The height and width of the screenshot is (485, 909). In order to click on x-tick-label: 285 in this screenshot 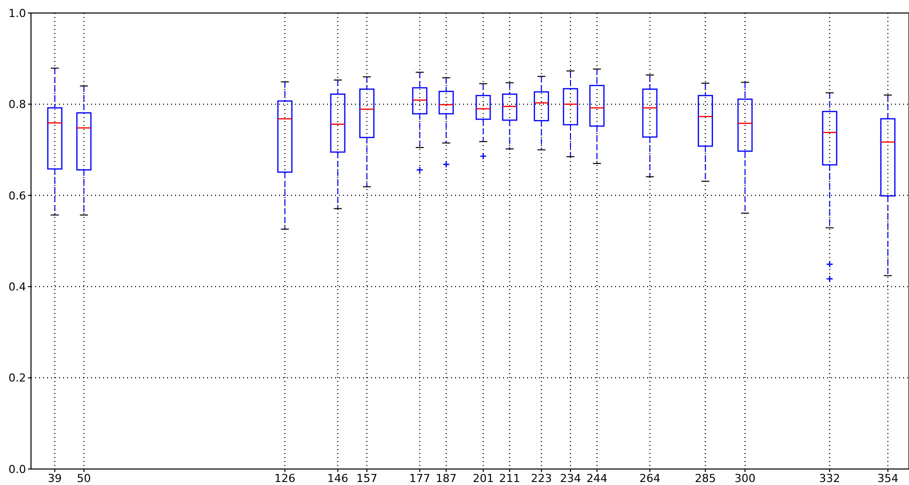, I will do `click(705, 478)`.